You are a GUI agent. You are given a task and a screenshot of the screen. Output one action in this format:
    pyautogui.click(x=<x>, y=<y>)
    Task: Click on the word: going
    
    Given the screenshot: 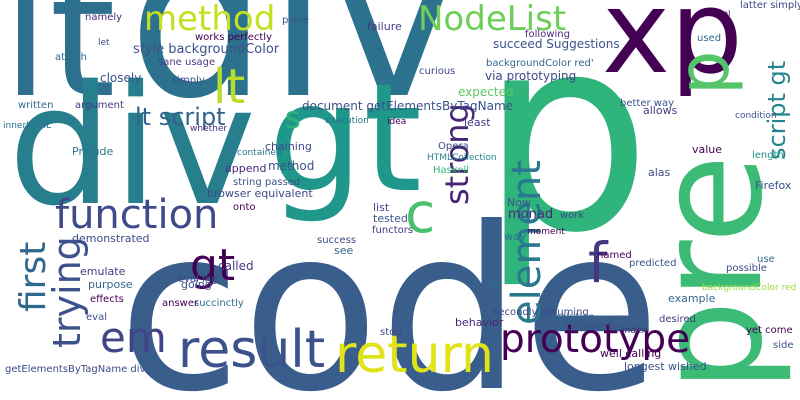 What is the action you would take?
    pyautogui.click(x=196, y=284)
    